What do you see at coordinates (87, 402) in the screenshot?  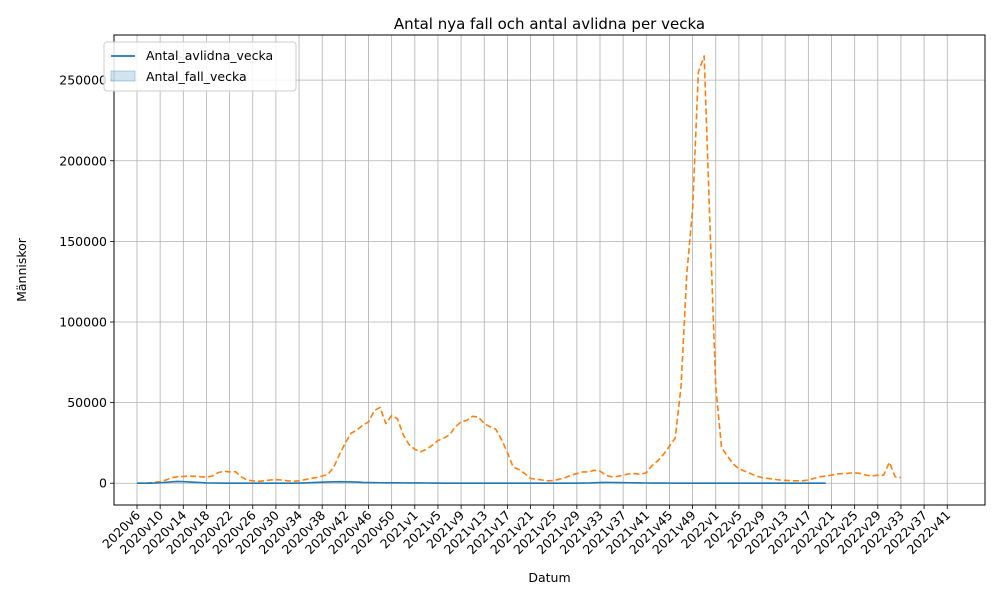 I see `y-tick-label: 50000` at bounding box center [87, 402].